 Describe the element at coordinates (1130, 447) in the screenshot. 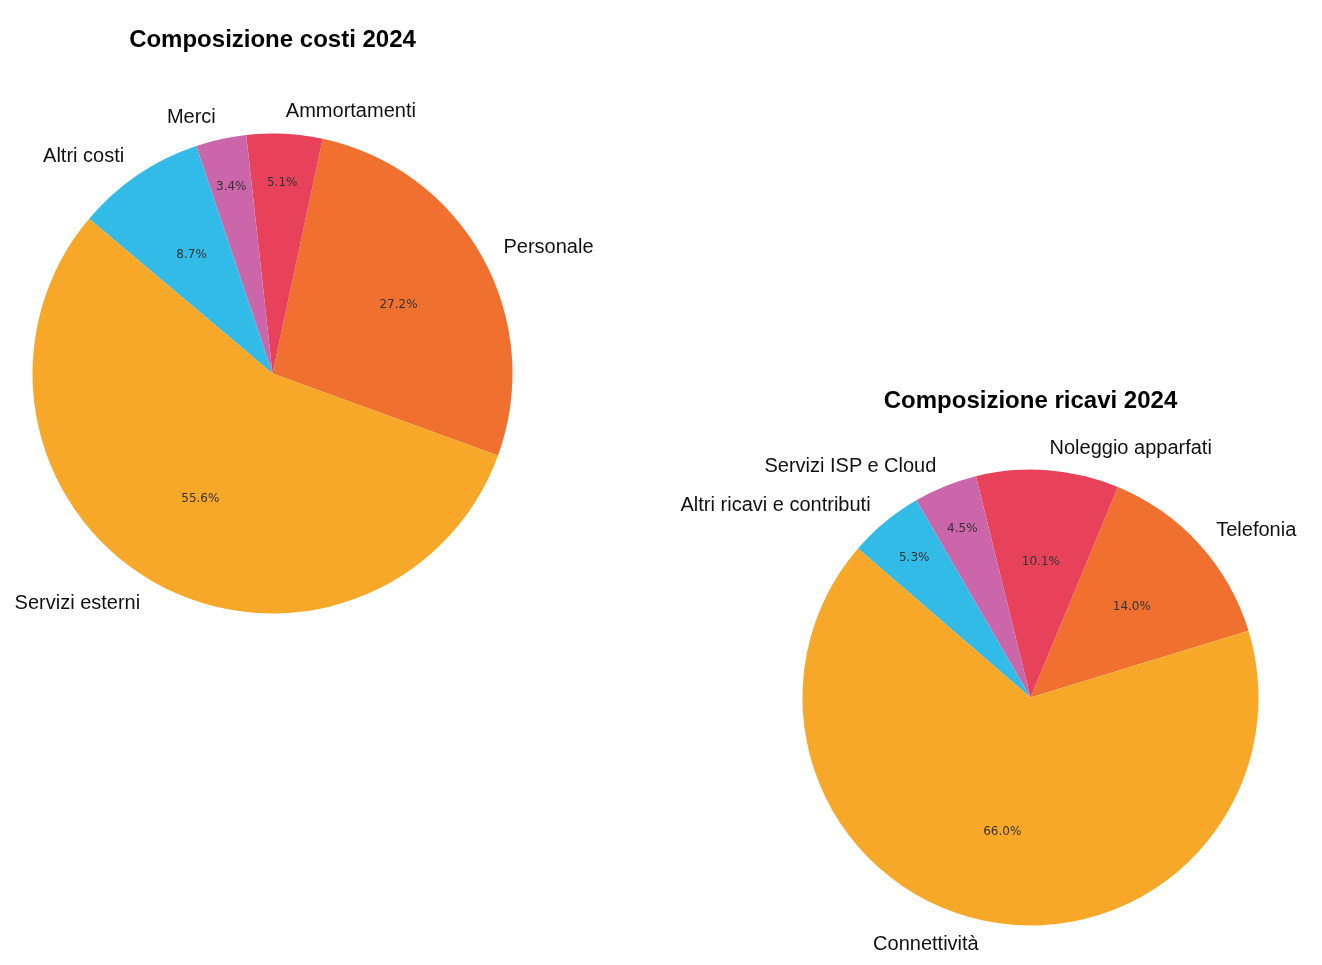

I see `slice-label: Noleggio apparfati` at that location.